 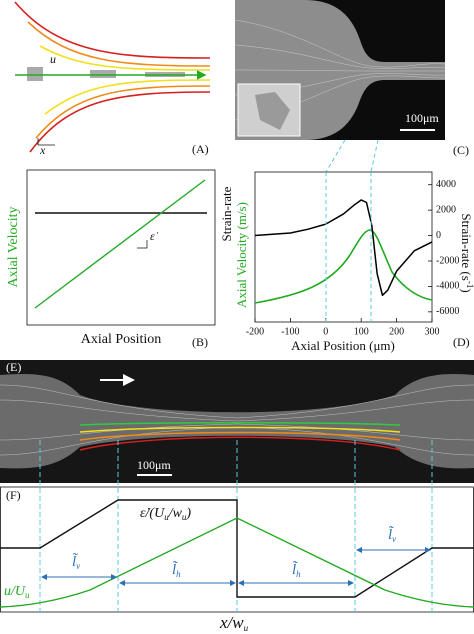 I want to click on velocity-curve, so click(x=343, y=266).